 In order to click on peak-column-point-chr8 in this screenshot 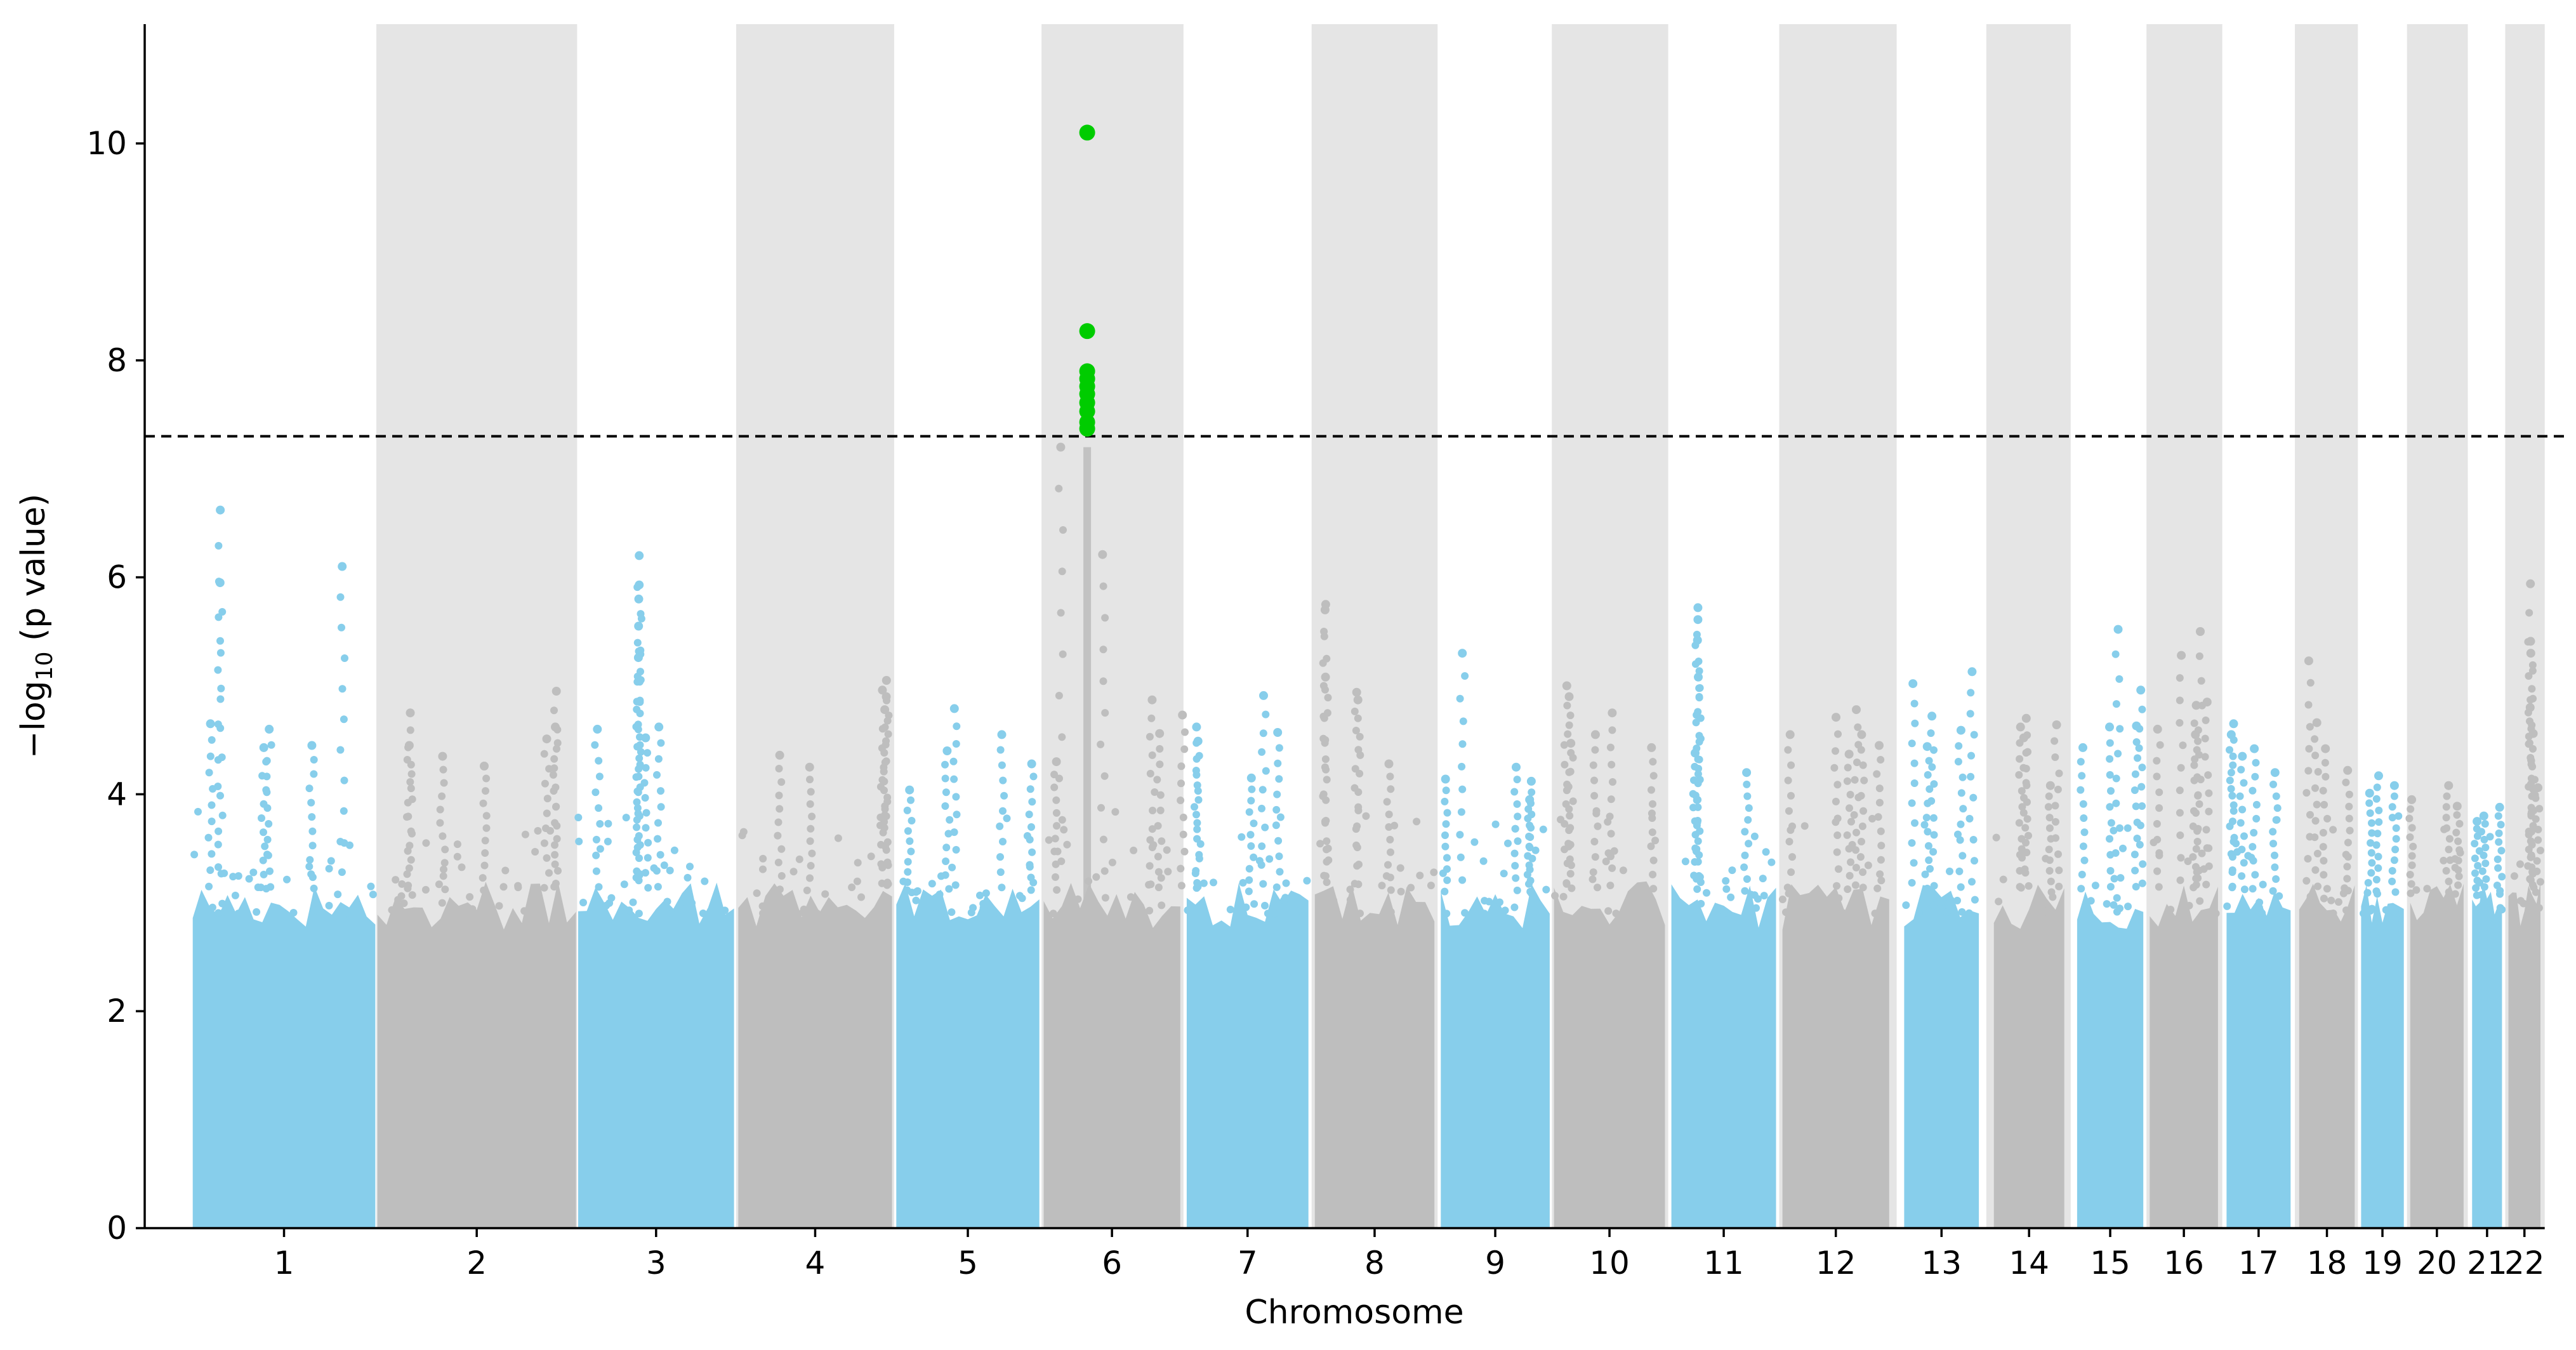, I will do `click(1326, 876)`.